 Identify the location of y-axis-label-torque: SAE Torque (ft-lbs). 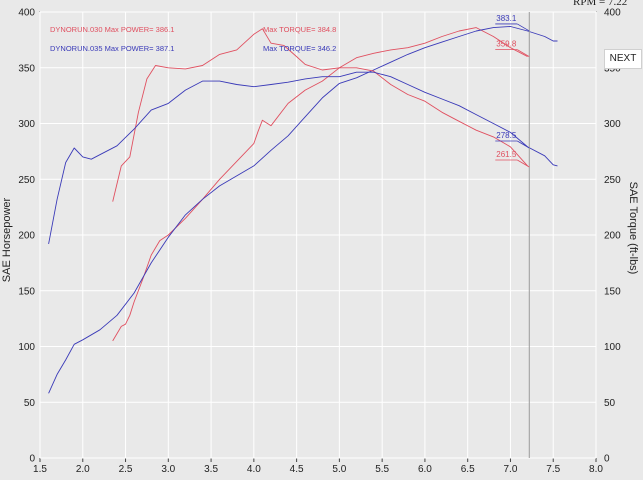
(633, 228).